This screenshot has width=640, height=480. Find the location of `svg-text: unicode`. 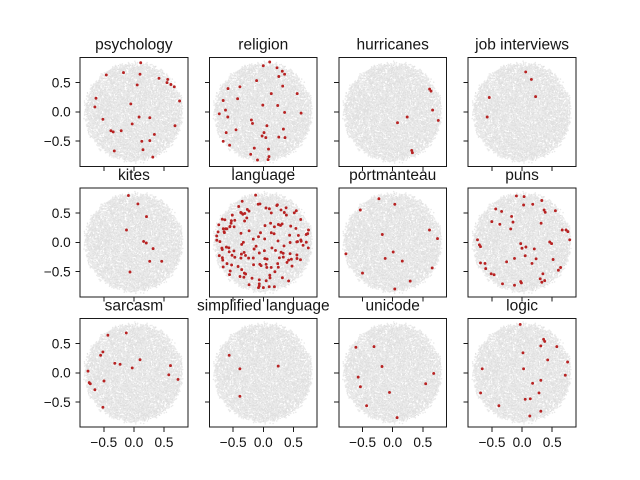

svg-text: unicode is located at coordinates (393, 306).